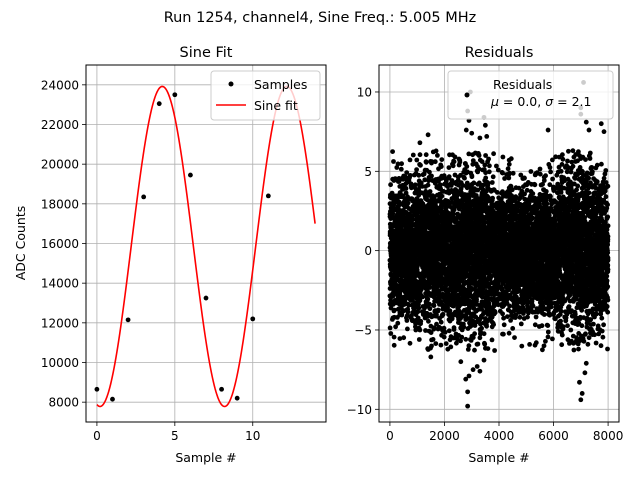  Describe the element at coordinates (60, 244) in the screenshot. I see `sine-fit-ytick-label: 16000` at that location.